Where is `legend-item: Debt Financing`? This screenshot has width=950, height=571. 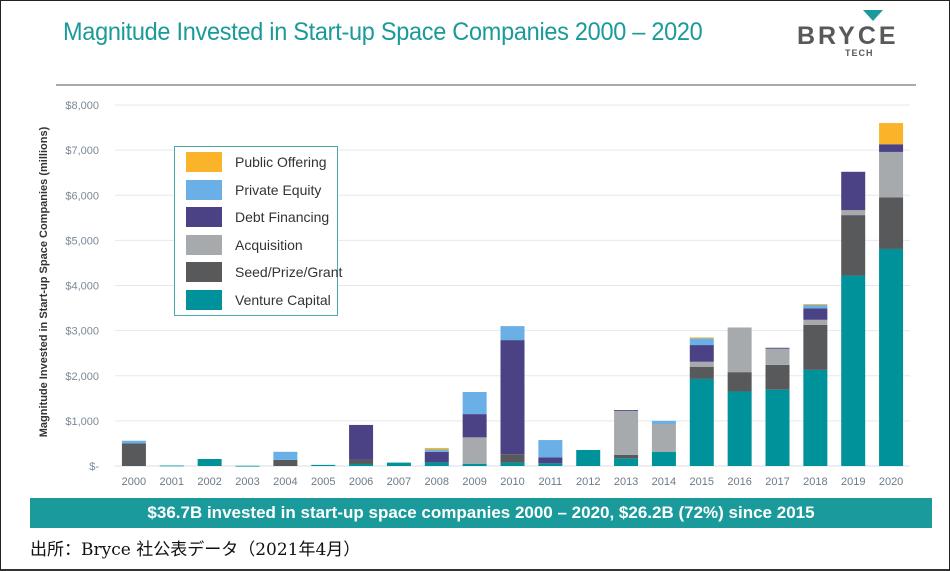
legend-item: Debt Financing is located at coordinates (258, 217).